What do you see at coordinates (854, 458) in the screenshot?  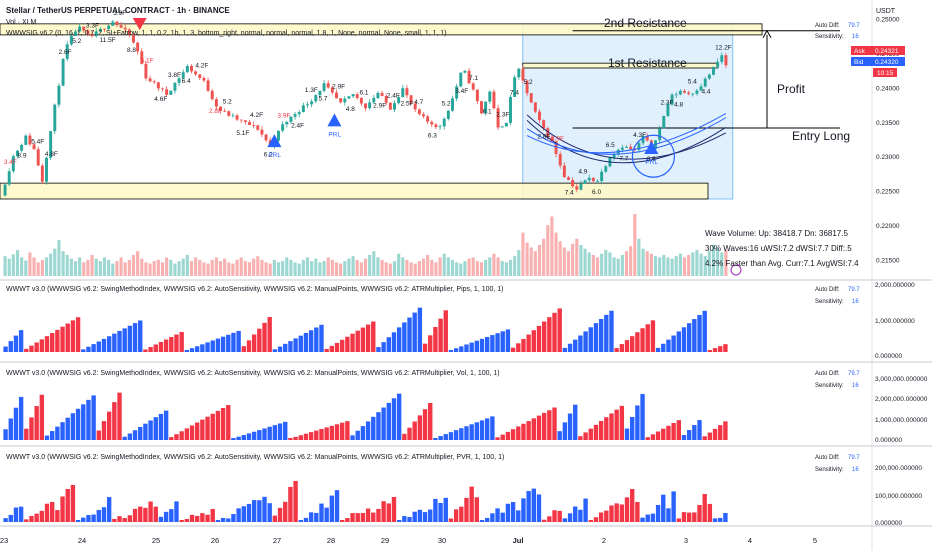 I see `panel3-auto-diff-value: 79.7` at bounding box center [854, 458].